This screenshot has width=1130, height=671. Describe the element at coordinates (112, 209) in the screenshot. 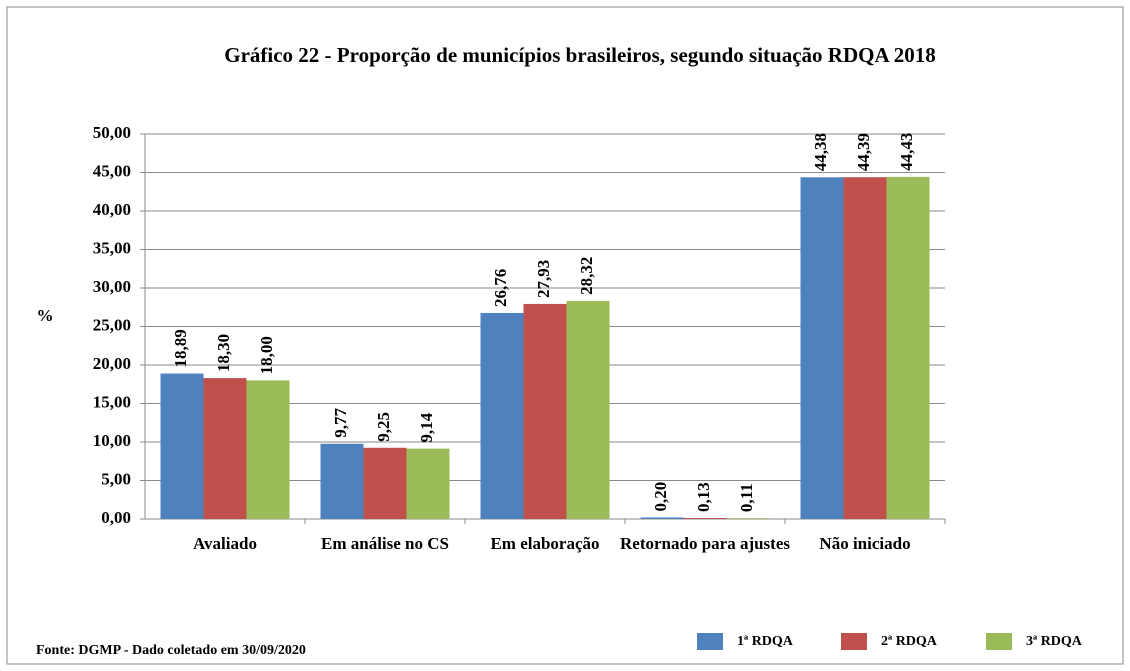

I see `y-tick-label: 40,00` at that location.